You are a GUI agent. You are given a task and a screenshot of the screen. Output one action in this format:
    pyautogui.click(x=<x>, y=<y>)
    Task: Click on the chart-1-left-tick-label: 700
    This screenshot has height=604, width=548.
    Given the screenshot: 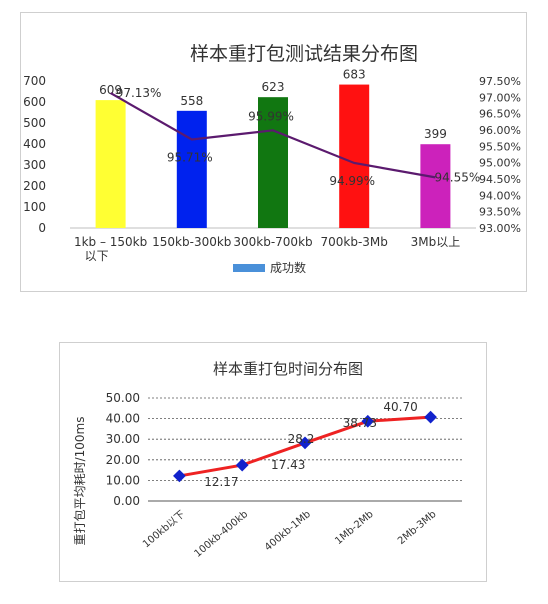 What is the action you would take?
    pyautogui.click(x=34, y=81)
    